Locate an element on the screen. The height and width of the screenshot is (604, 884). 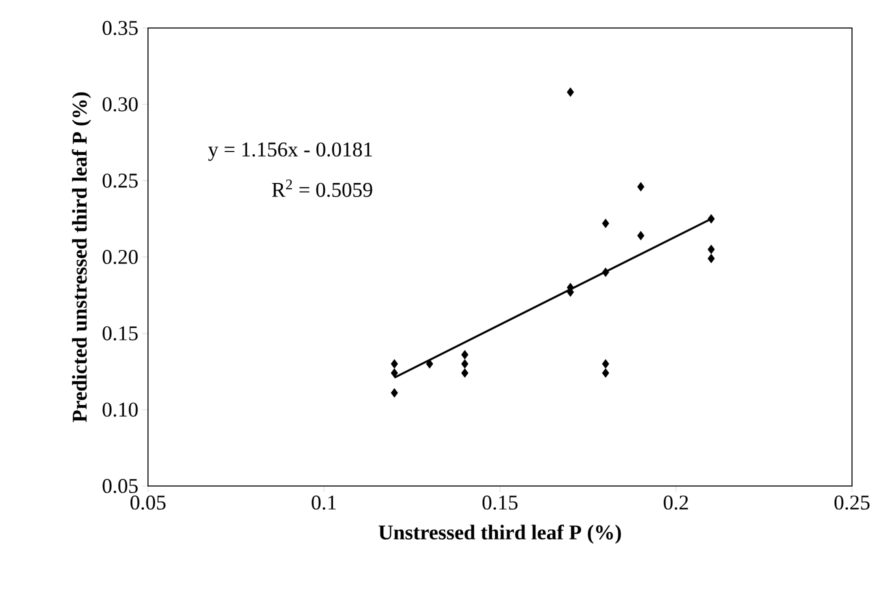
annotation: R$^{2}$ = 0.5059 is located at coordinates (322, 189).